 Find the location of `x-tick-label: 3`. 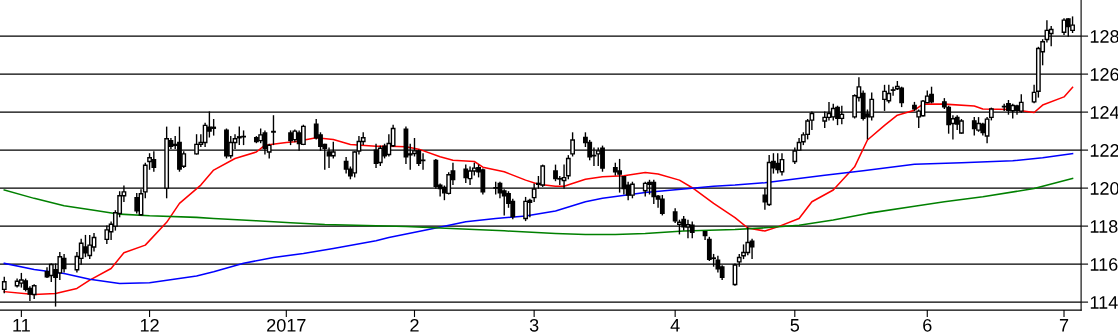

x-tick-label: 3 is located at coordinates (534, 325).